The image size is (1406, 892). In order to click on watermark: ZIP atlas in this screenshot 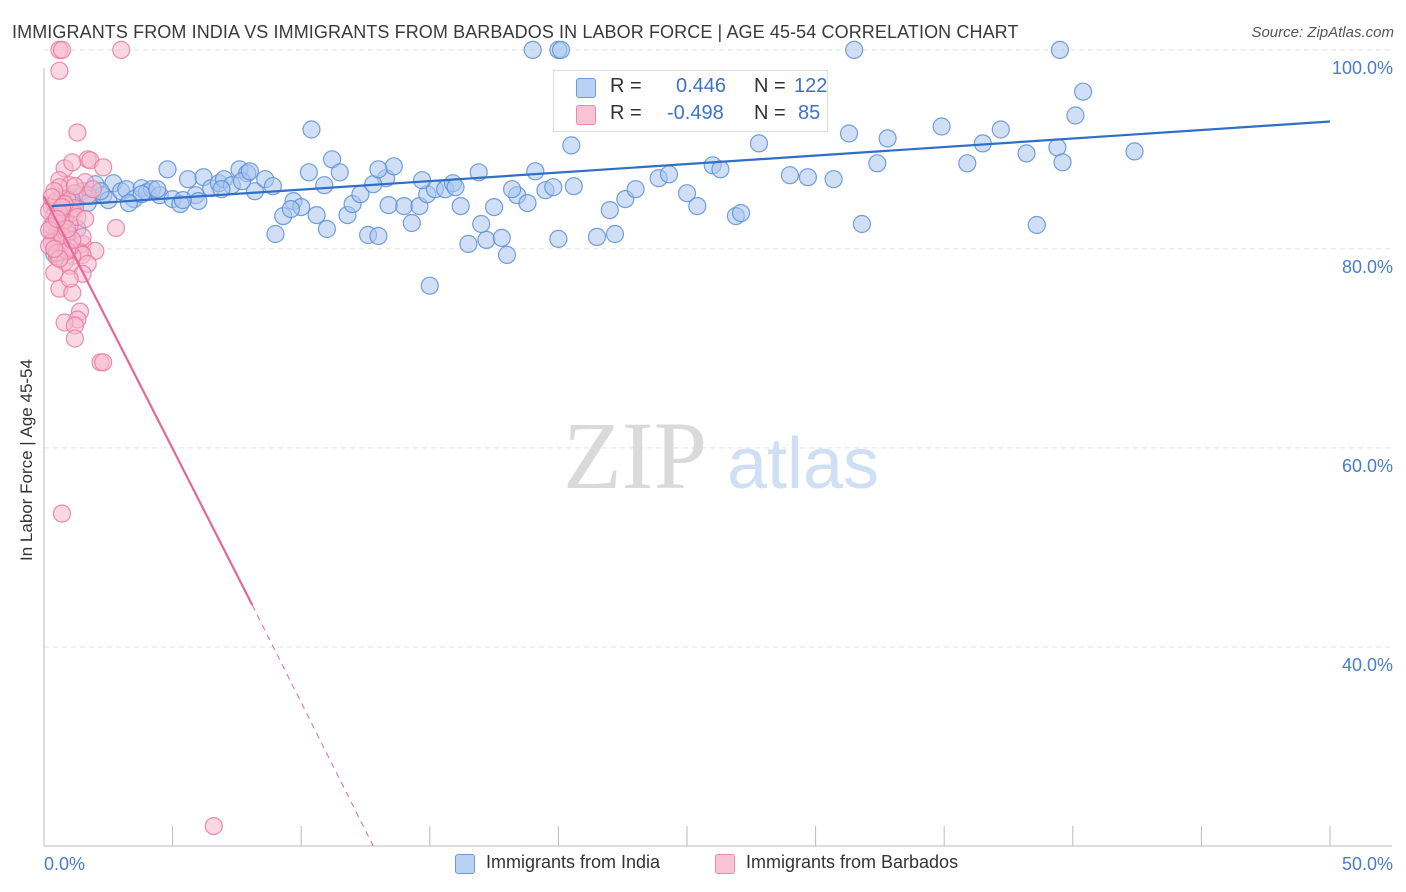, I will do `click(721, 455)`.